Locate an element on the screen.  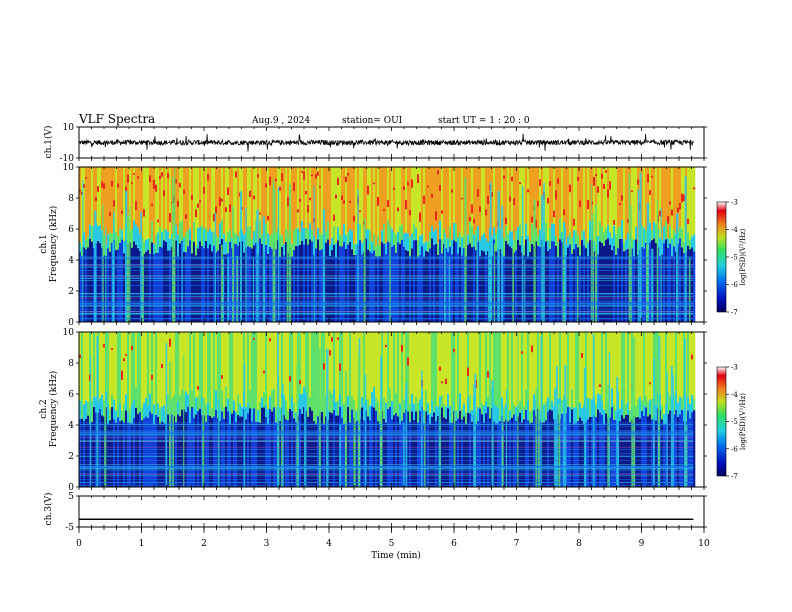
ch2-spectrogram-ytick-label: 8 is located at coordinates (71, 364).